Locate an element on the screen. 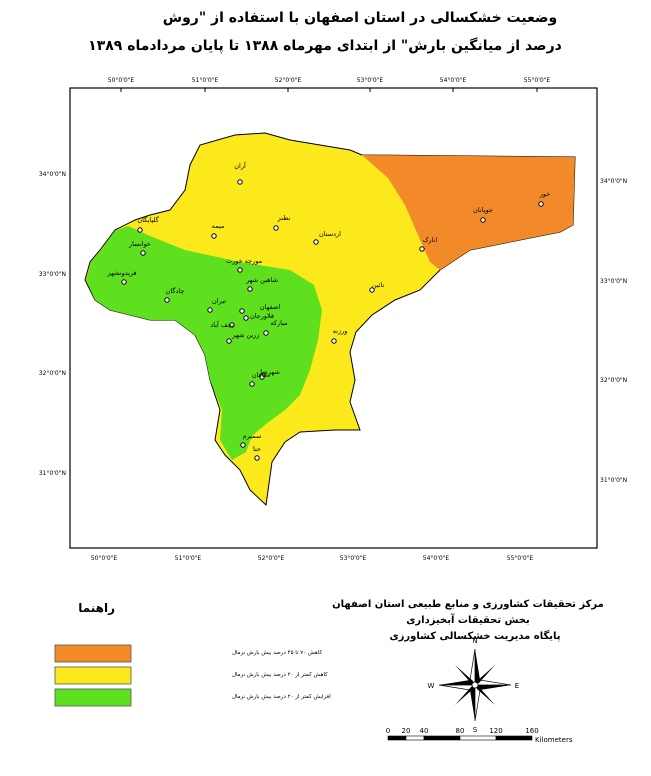 The width and height of the screenshot is (651, 776). city-label: چادگان is located at coordinates (175, 291).